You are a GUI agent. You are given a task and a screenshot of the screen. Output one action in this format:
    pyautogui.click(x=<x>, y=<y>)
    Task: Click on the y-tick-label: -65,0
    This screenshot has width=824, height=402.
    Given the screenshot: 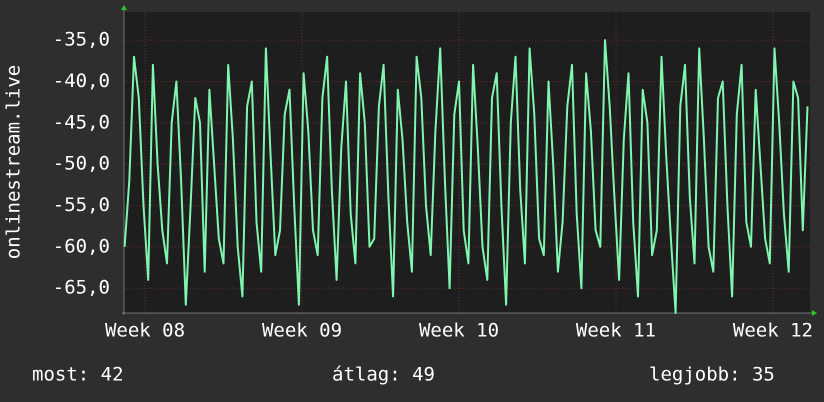 What is the action you would take?
    pyautogui.click(x=81, y=288)
    